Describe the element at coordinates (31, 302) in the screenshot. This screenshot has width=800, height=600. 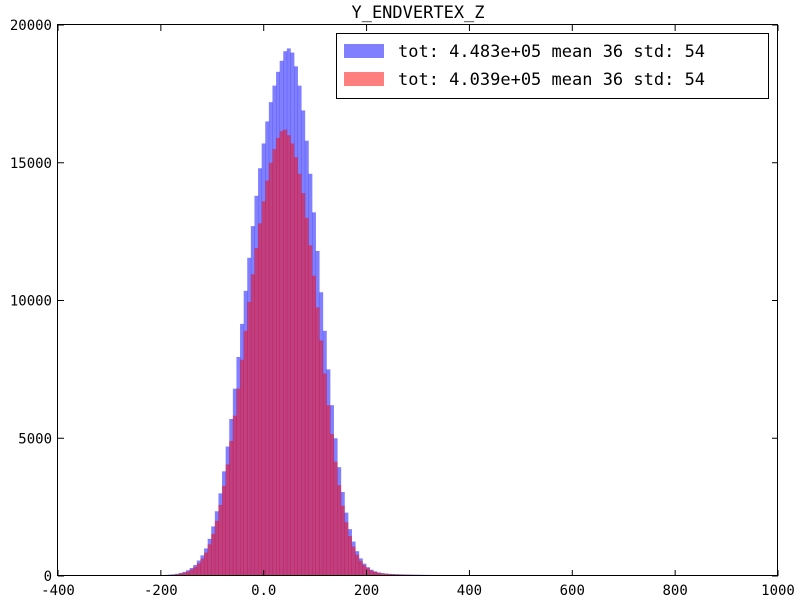
I see `y-tick-label: 10000` at that location.